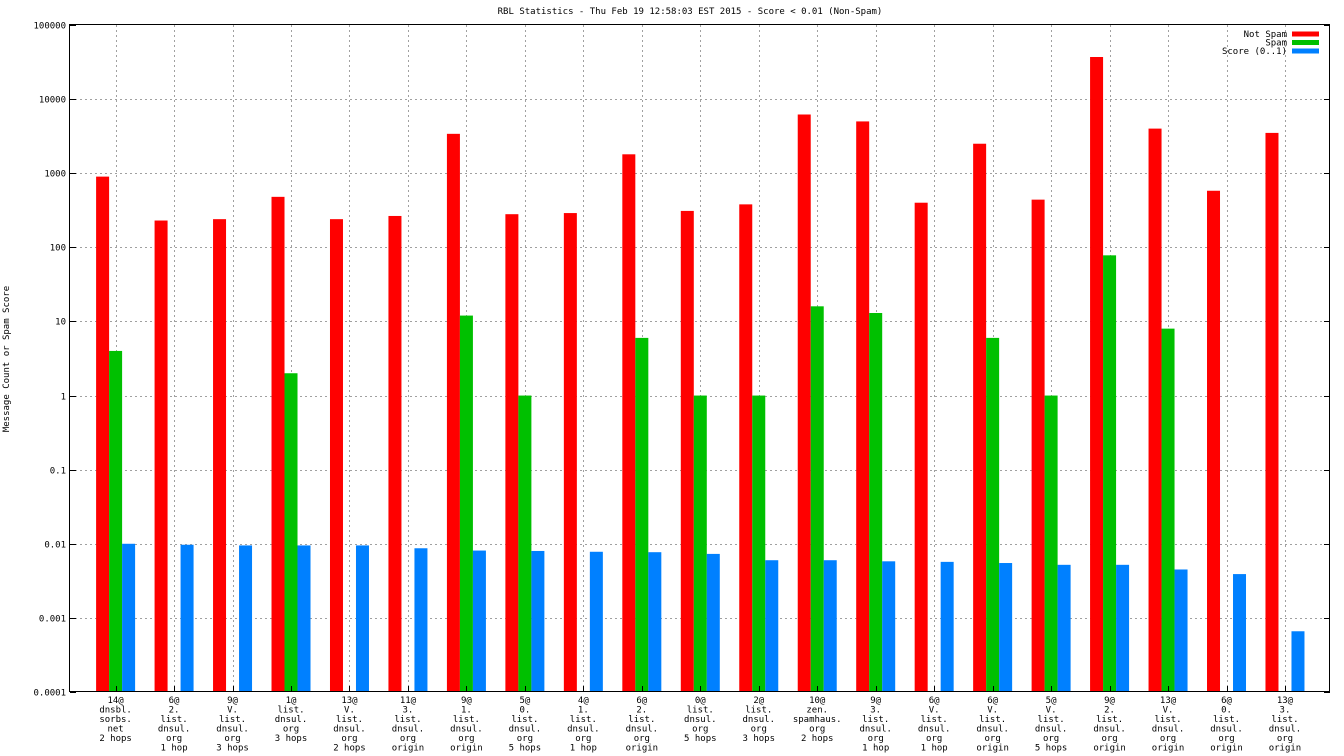 The height and width of the screenshot is (756, 1344). I want to click on x-category-label: 6@ 0. list. dnsul. org origin, so click(1226, 725).